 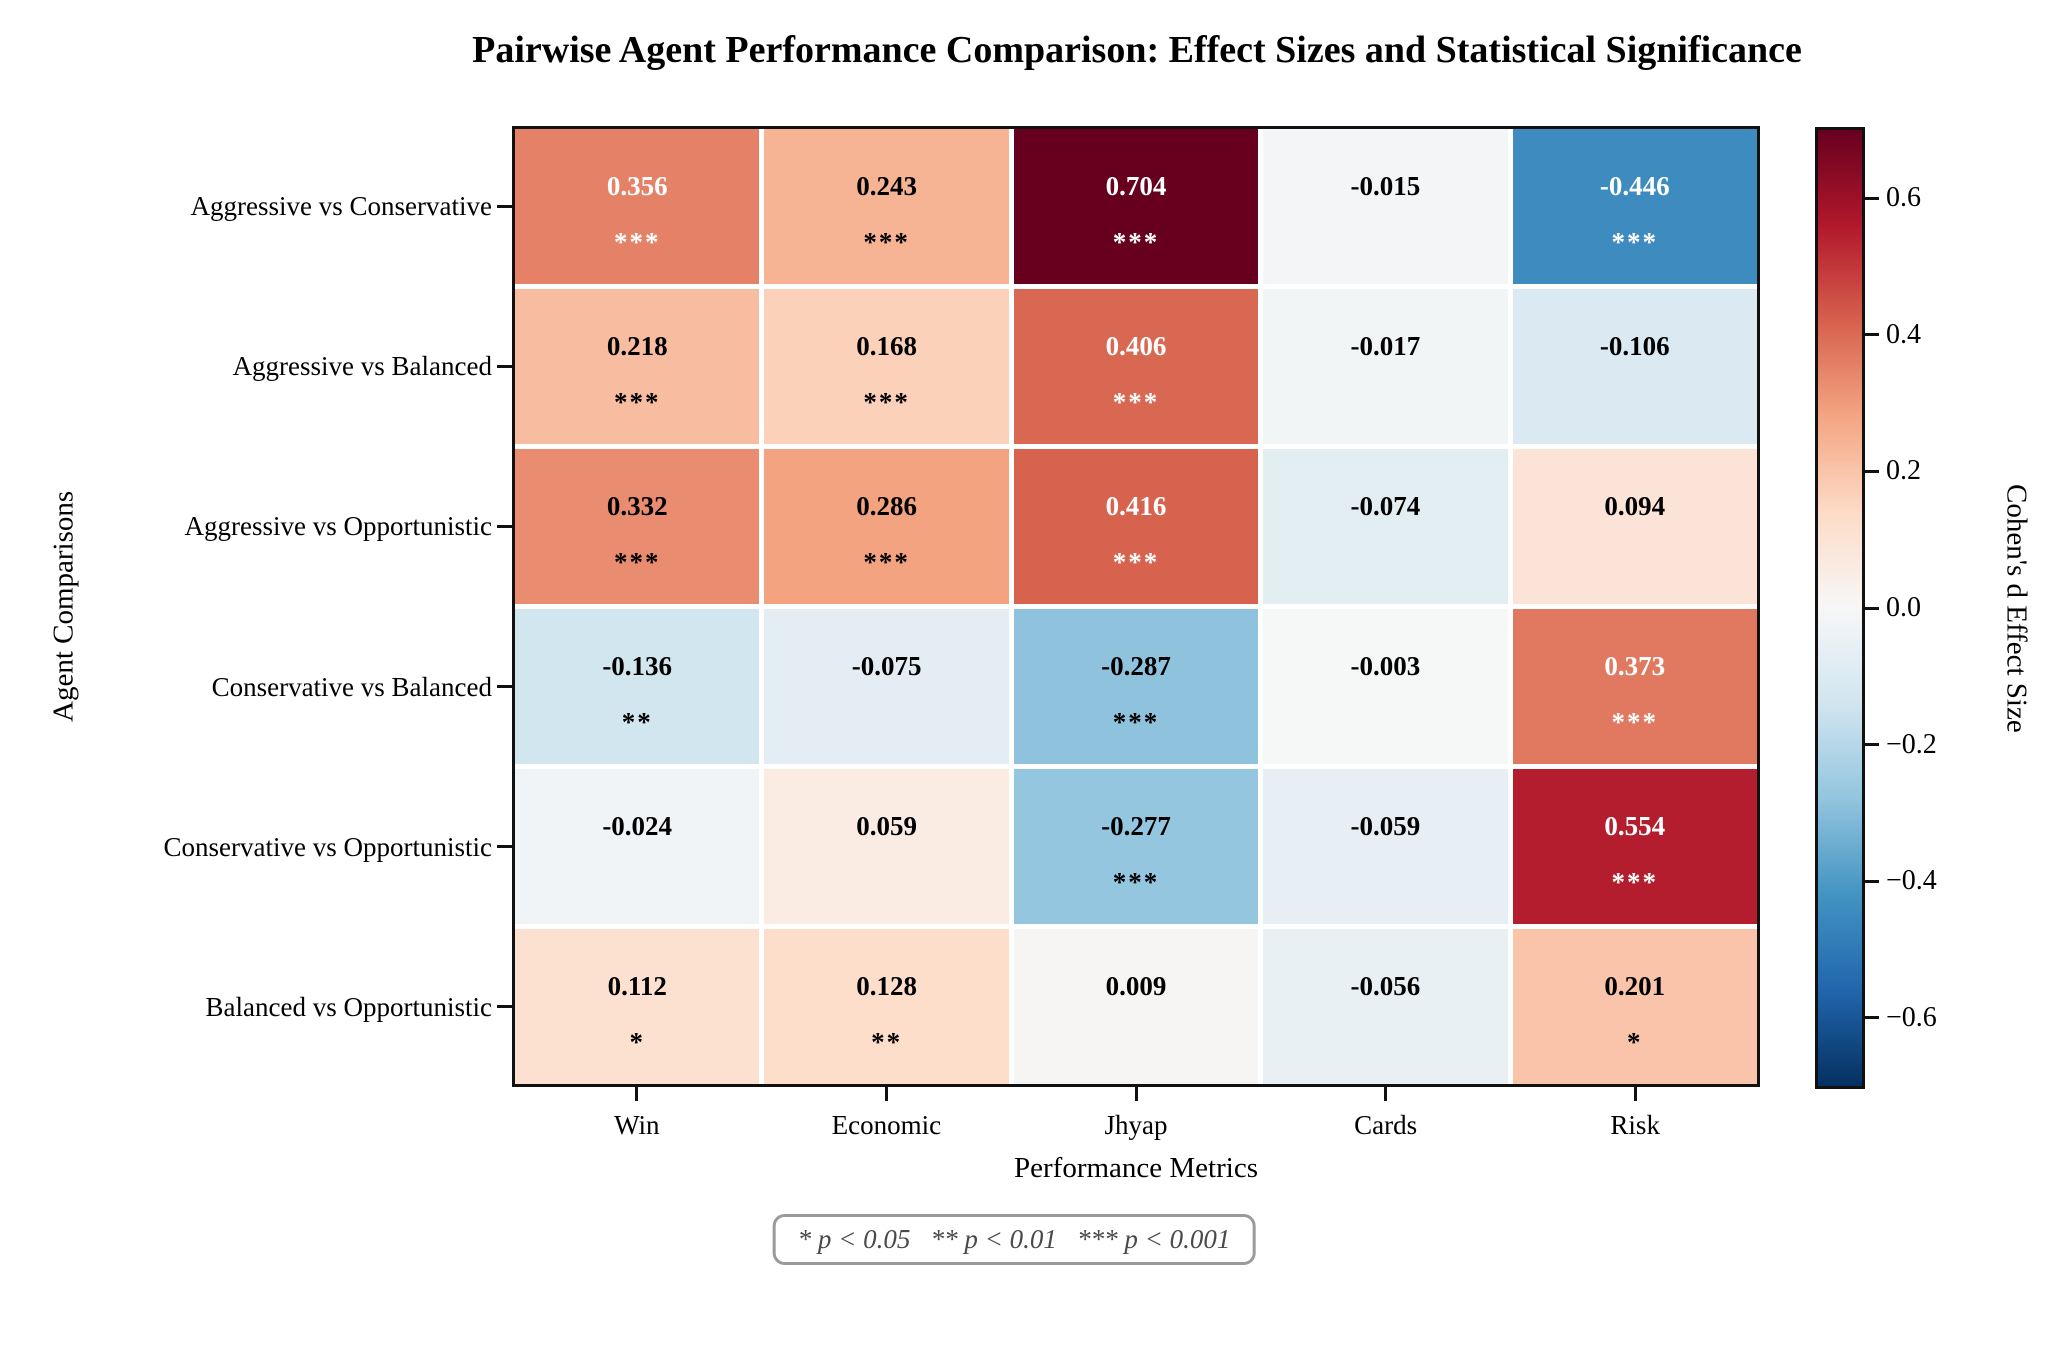 I want to click on heatmap-cell-r2c0: 0.332 ***, so click(x=637, y=526).